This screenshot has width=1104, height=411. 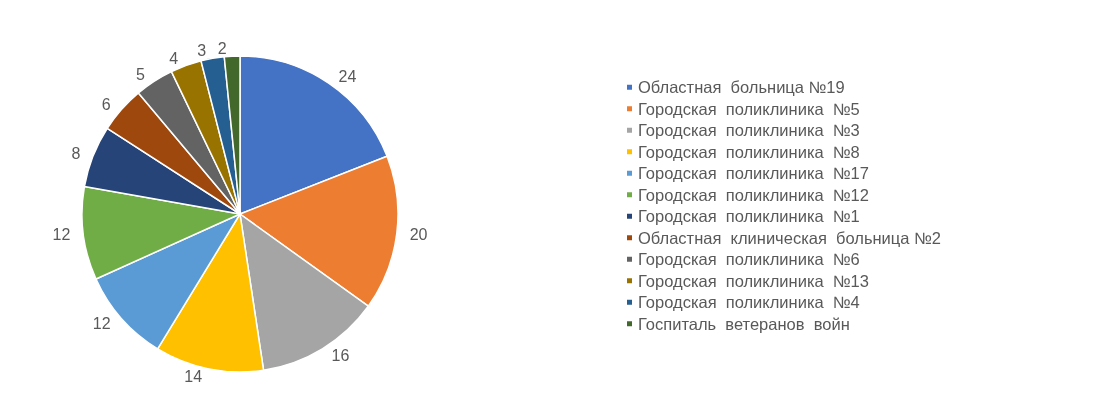 I want to click on legend-label: Городская поликлиника №3, so click(x=749, y=130).